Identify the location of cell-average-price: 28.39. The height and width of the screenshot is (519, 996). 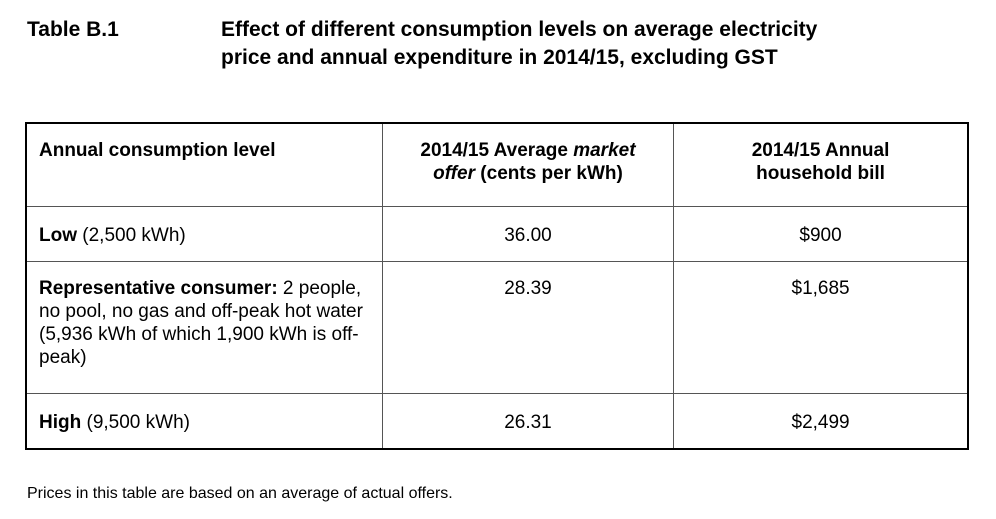
(528, 327).